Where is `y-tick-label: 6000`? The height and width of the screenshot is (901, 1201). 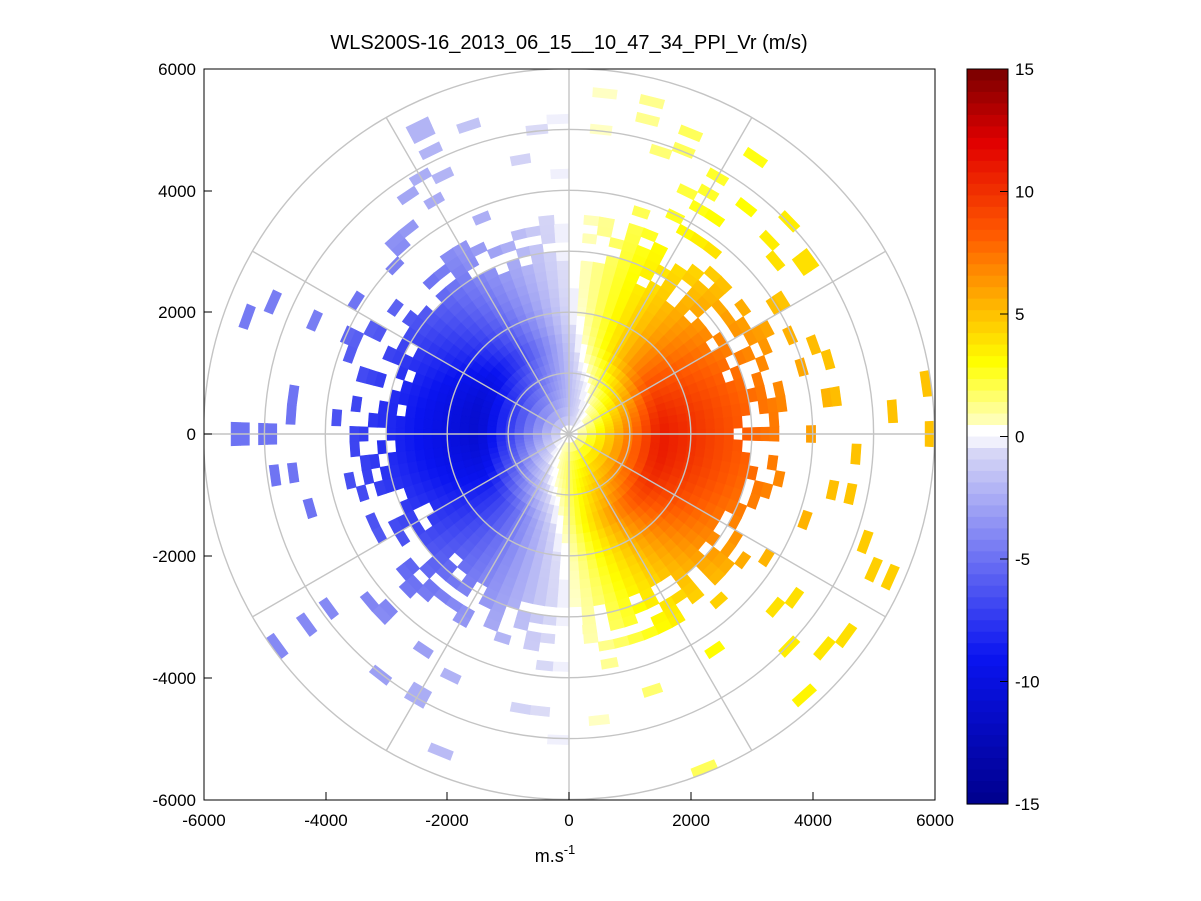 y-tick-label: 6000 is located at coordinates (177, 69).